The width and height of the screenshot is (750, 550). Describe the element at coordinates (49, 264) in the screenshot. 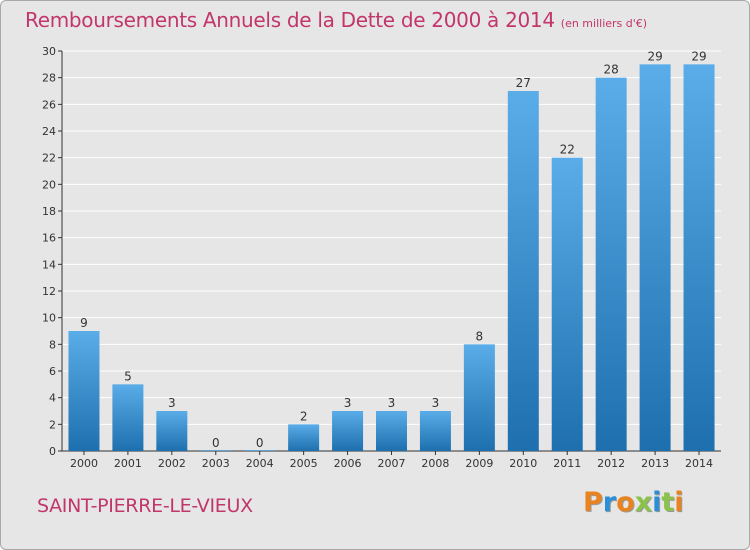

I see `y-tick-label: 14` at that location.